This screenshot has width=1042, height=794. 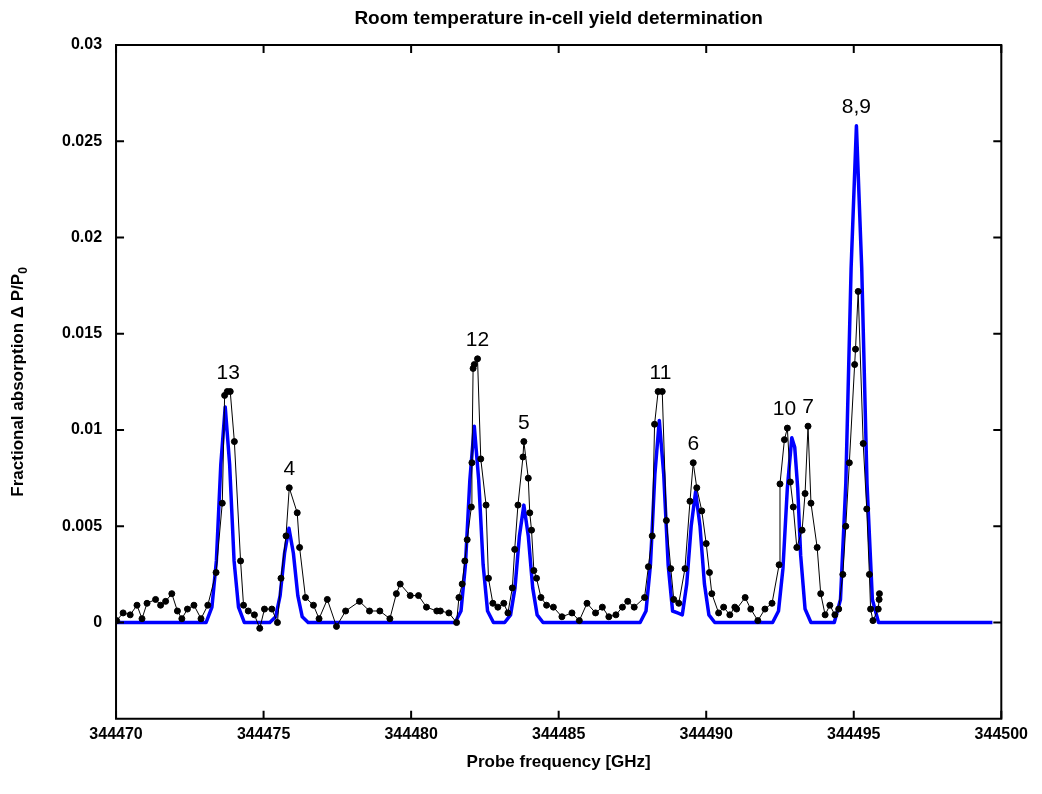 What do you see at coordinates (1001, 733) in the screenshot?
I see `x-tick-label: 344500` at bounding box center [1001, 733].